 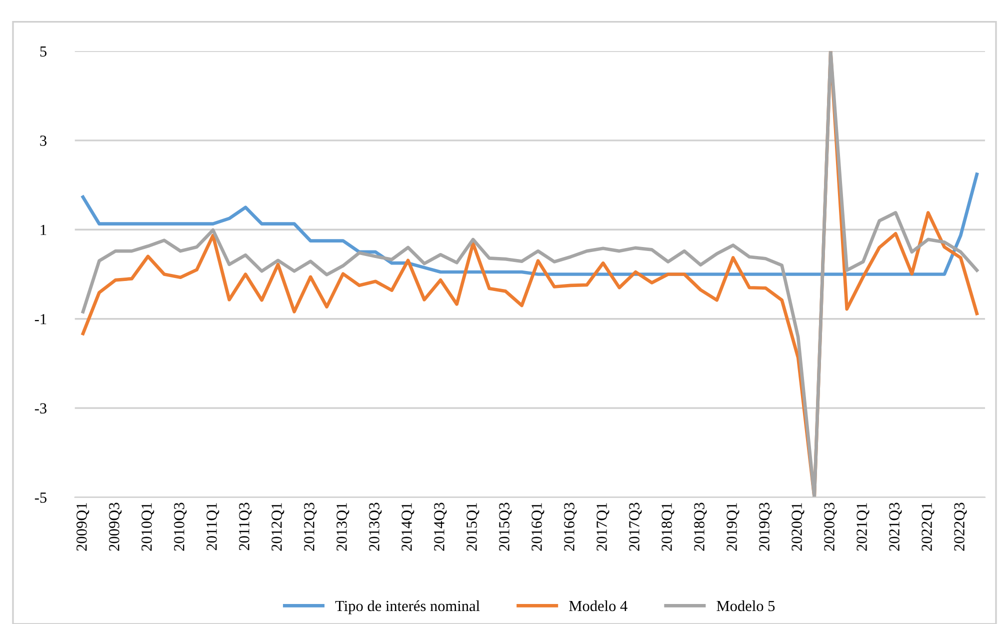 I want to click on x-tick-label: 2011Q3, so click(x=245, y=526).